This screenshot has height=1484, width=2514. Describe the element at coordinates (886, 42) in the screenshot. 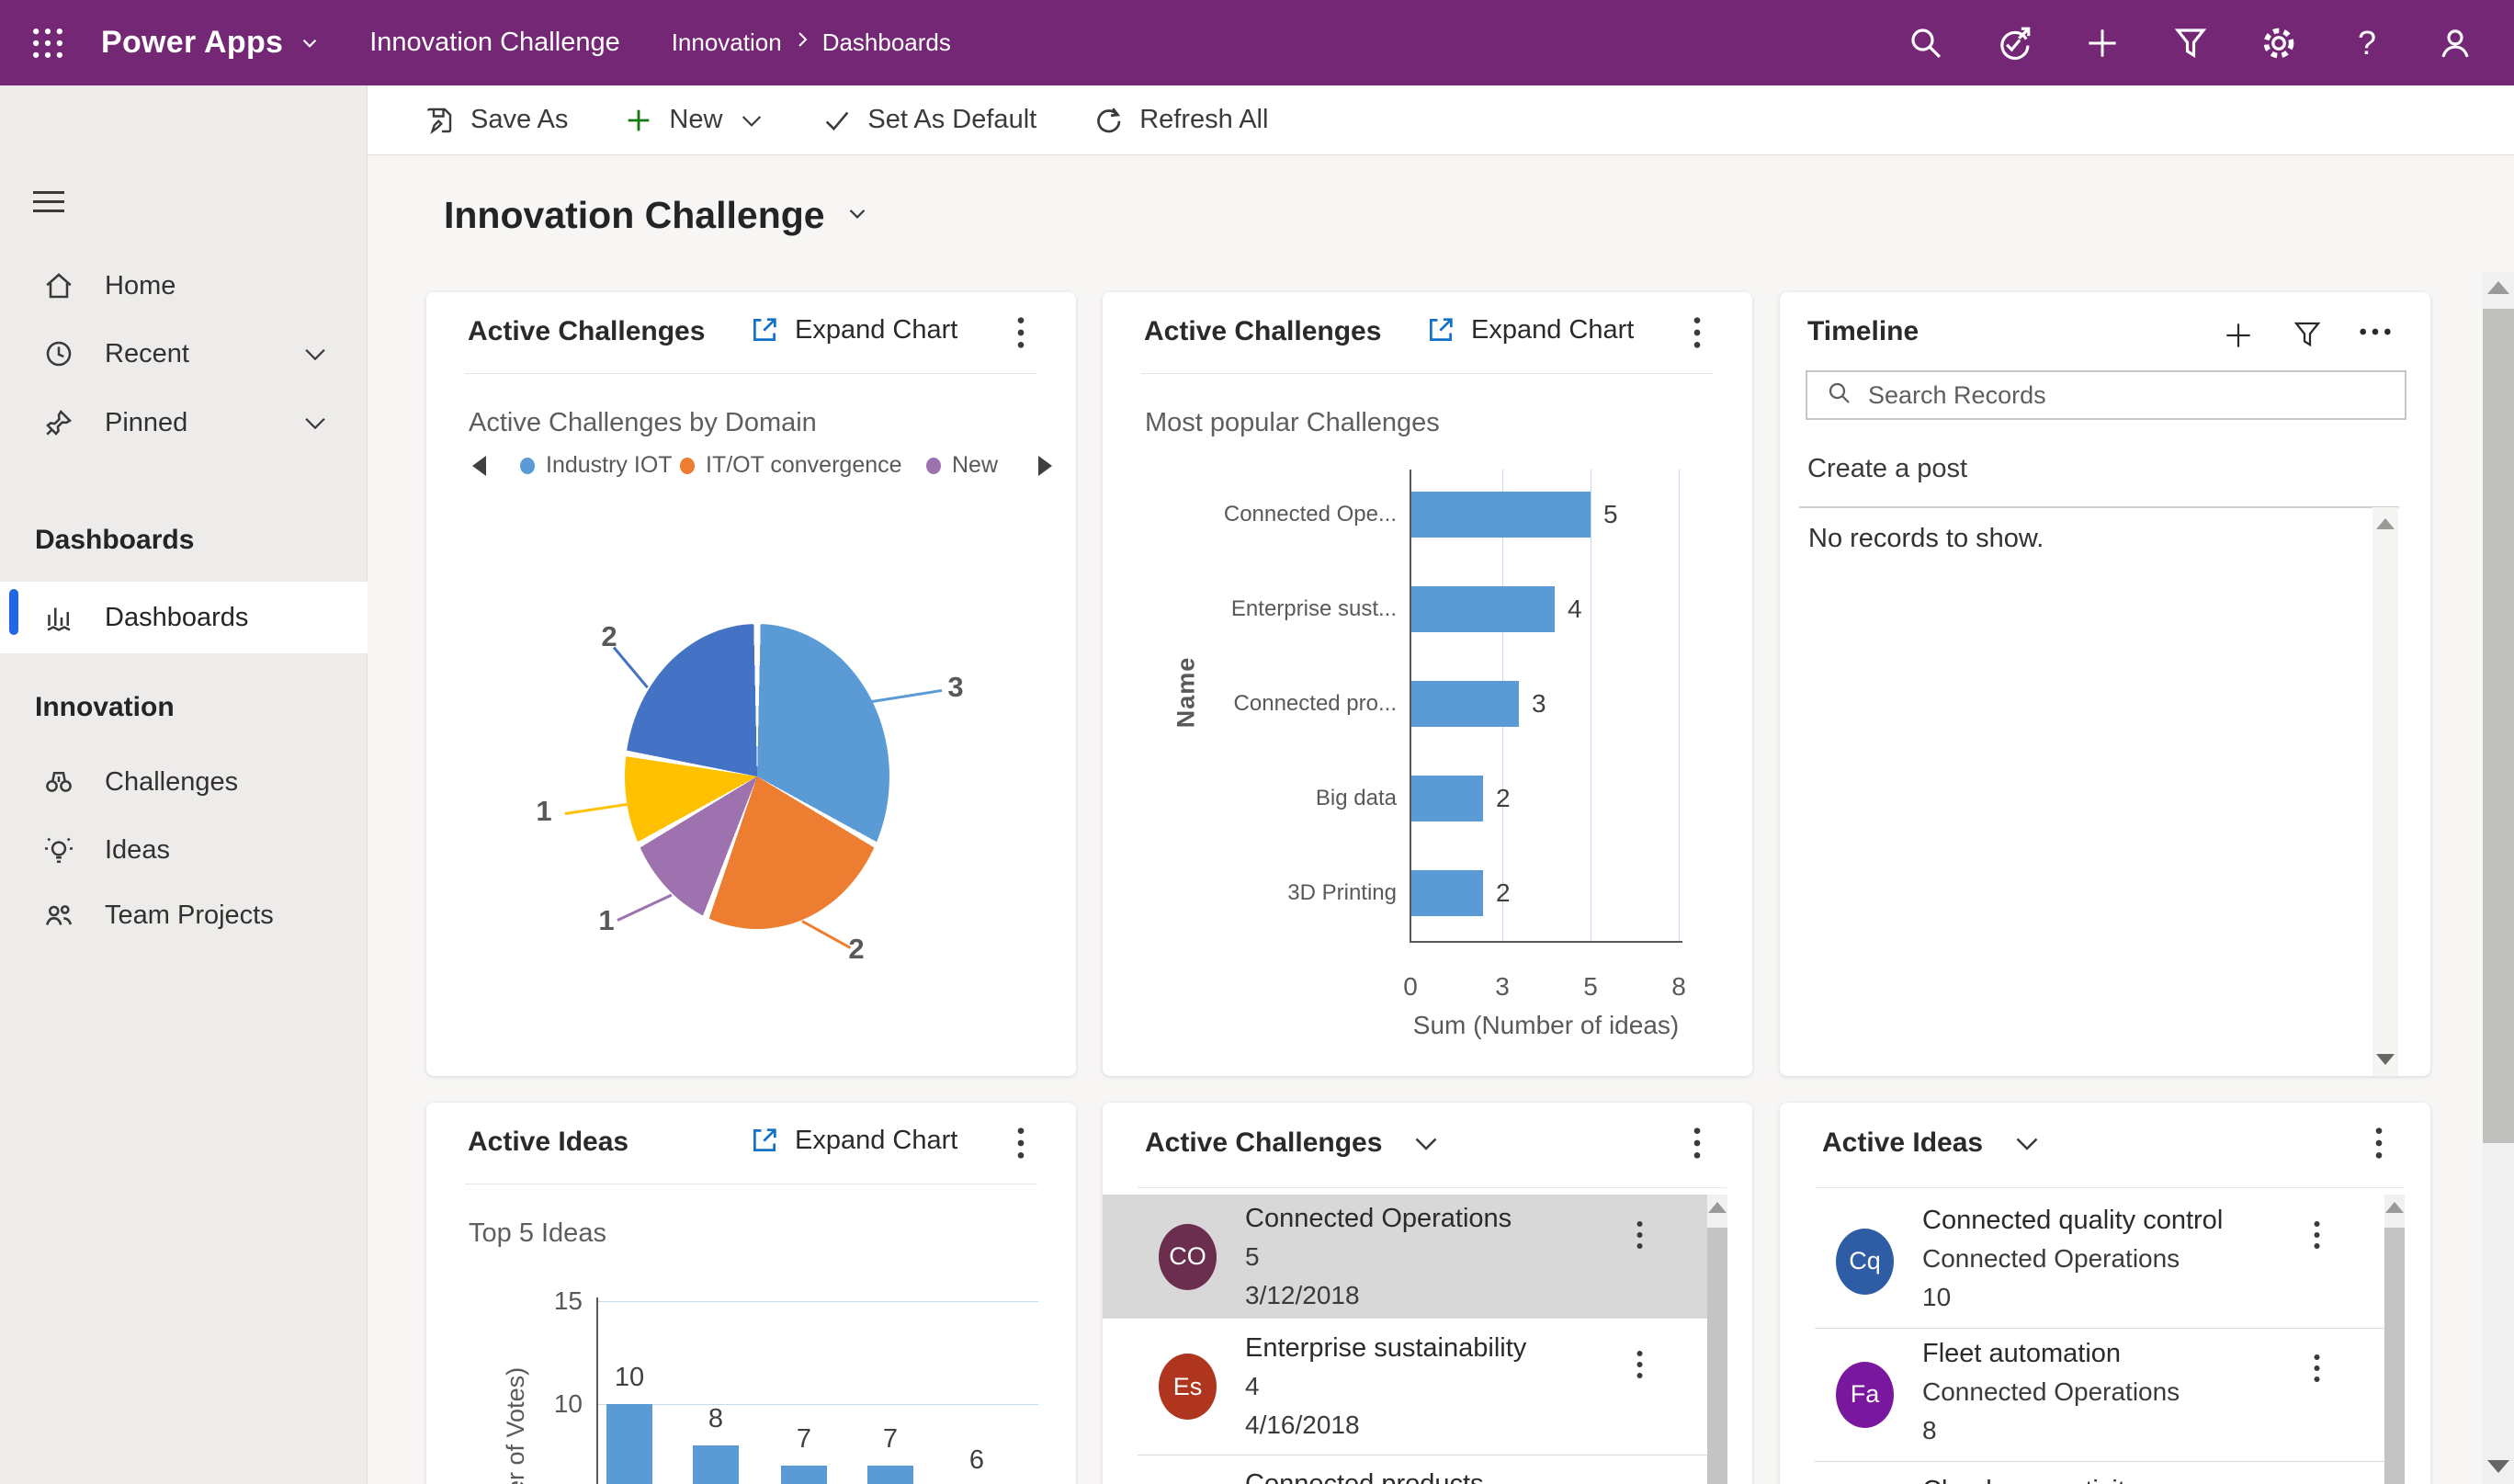

I see `breadcrumb-item-dashboards: Dashboards` at that location.